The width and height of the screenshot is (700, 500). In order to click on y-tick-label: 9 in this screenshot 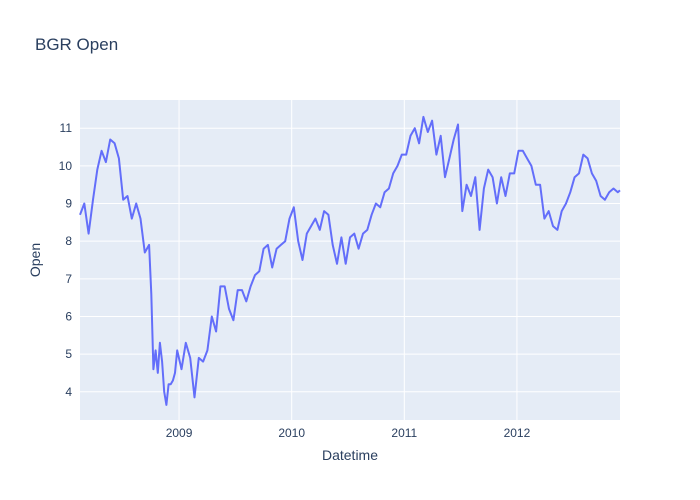, I will do `click(68, 204)`.